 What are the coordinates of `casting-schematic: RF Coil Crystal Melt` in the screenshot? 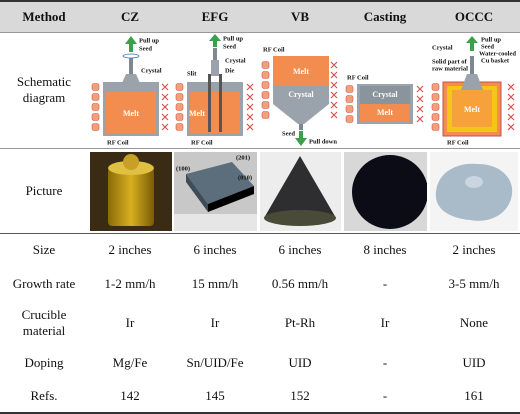 It's located at (384, 99).